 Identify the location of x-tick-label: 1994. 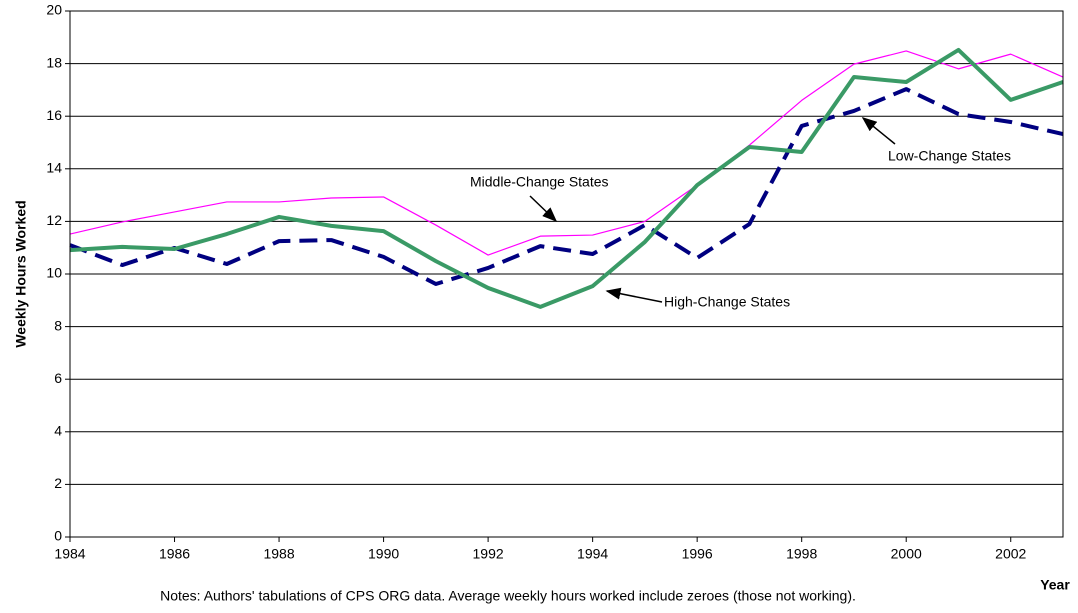
(592, 554).